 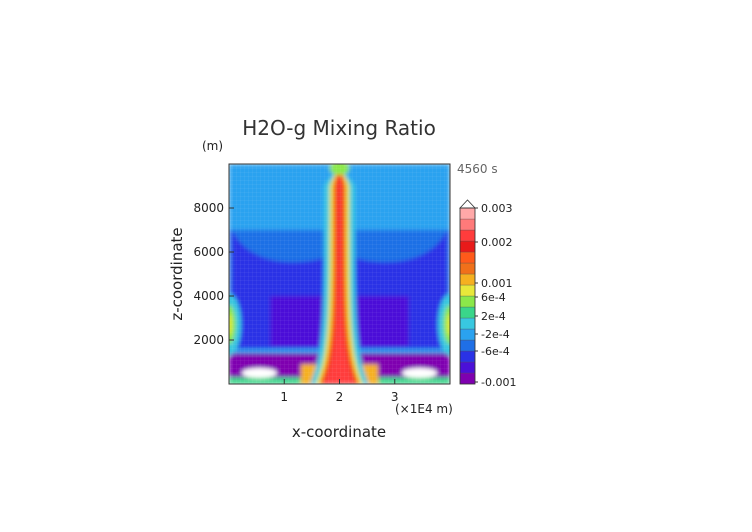 I want to click on colorbar-label: 0.001, so click(x=497, y=283).